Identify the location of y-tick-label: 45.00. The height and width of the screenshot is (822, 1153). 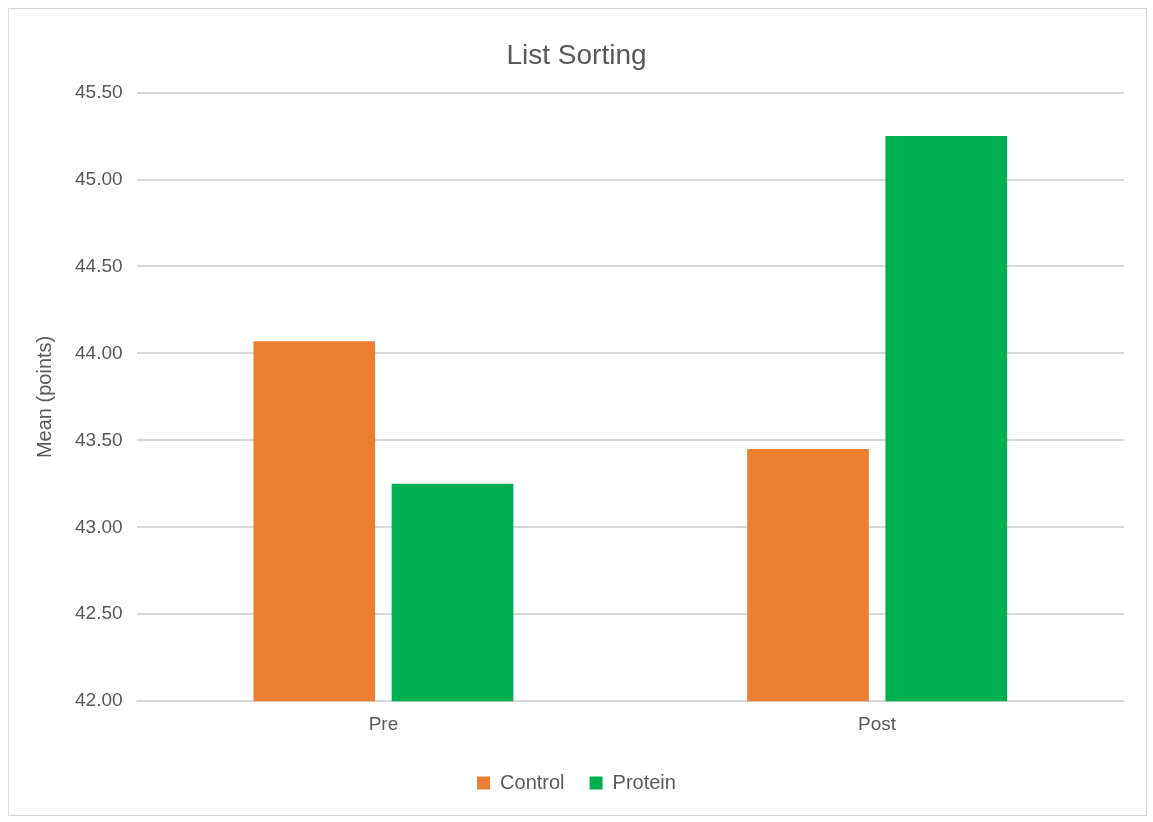
(99, 178).